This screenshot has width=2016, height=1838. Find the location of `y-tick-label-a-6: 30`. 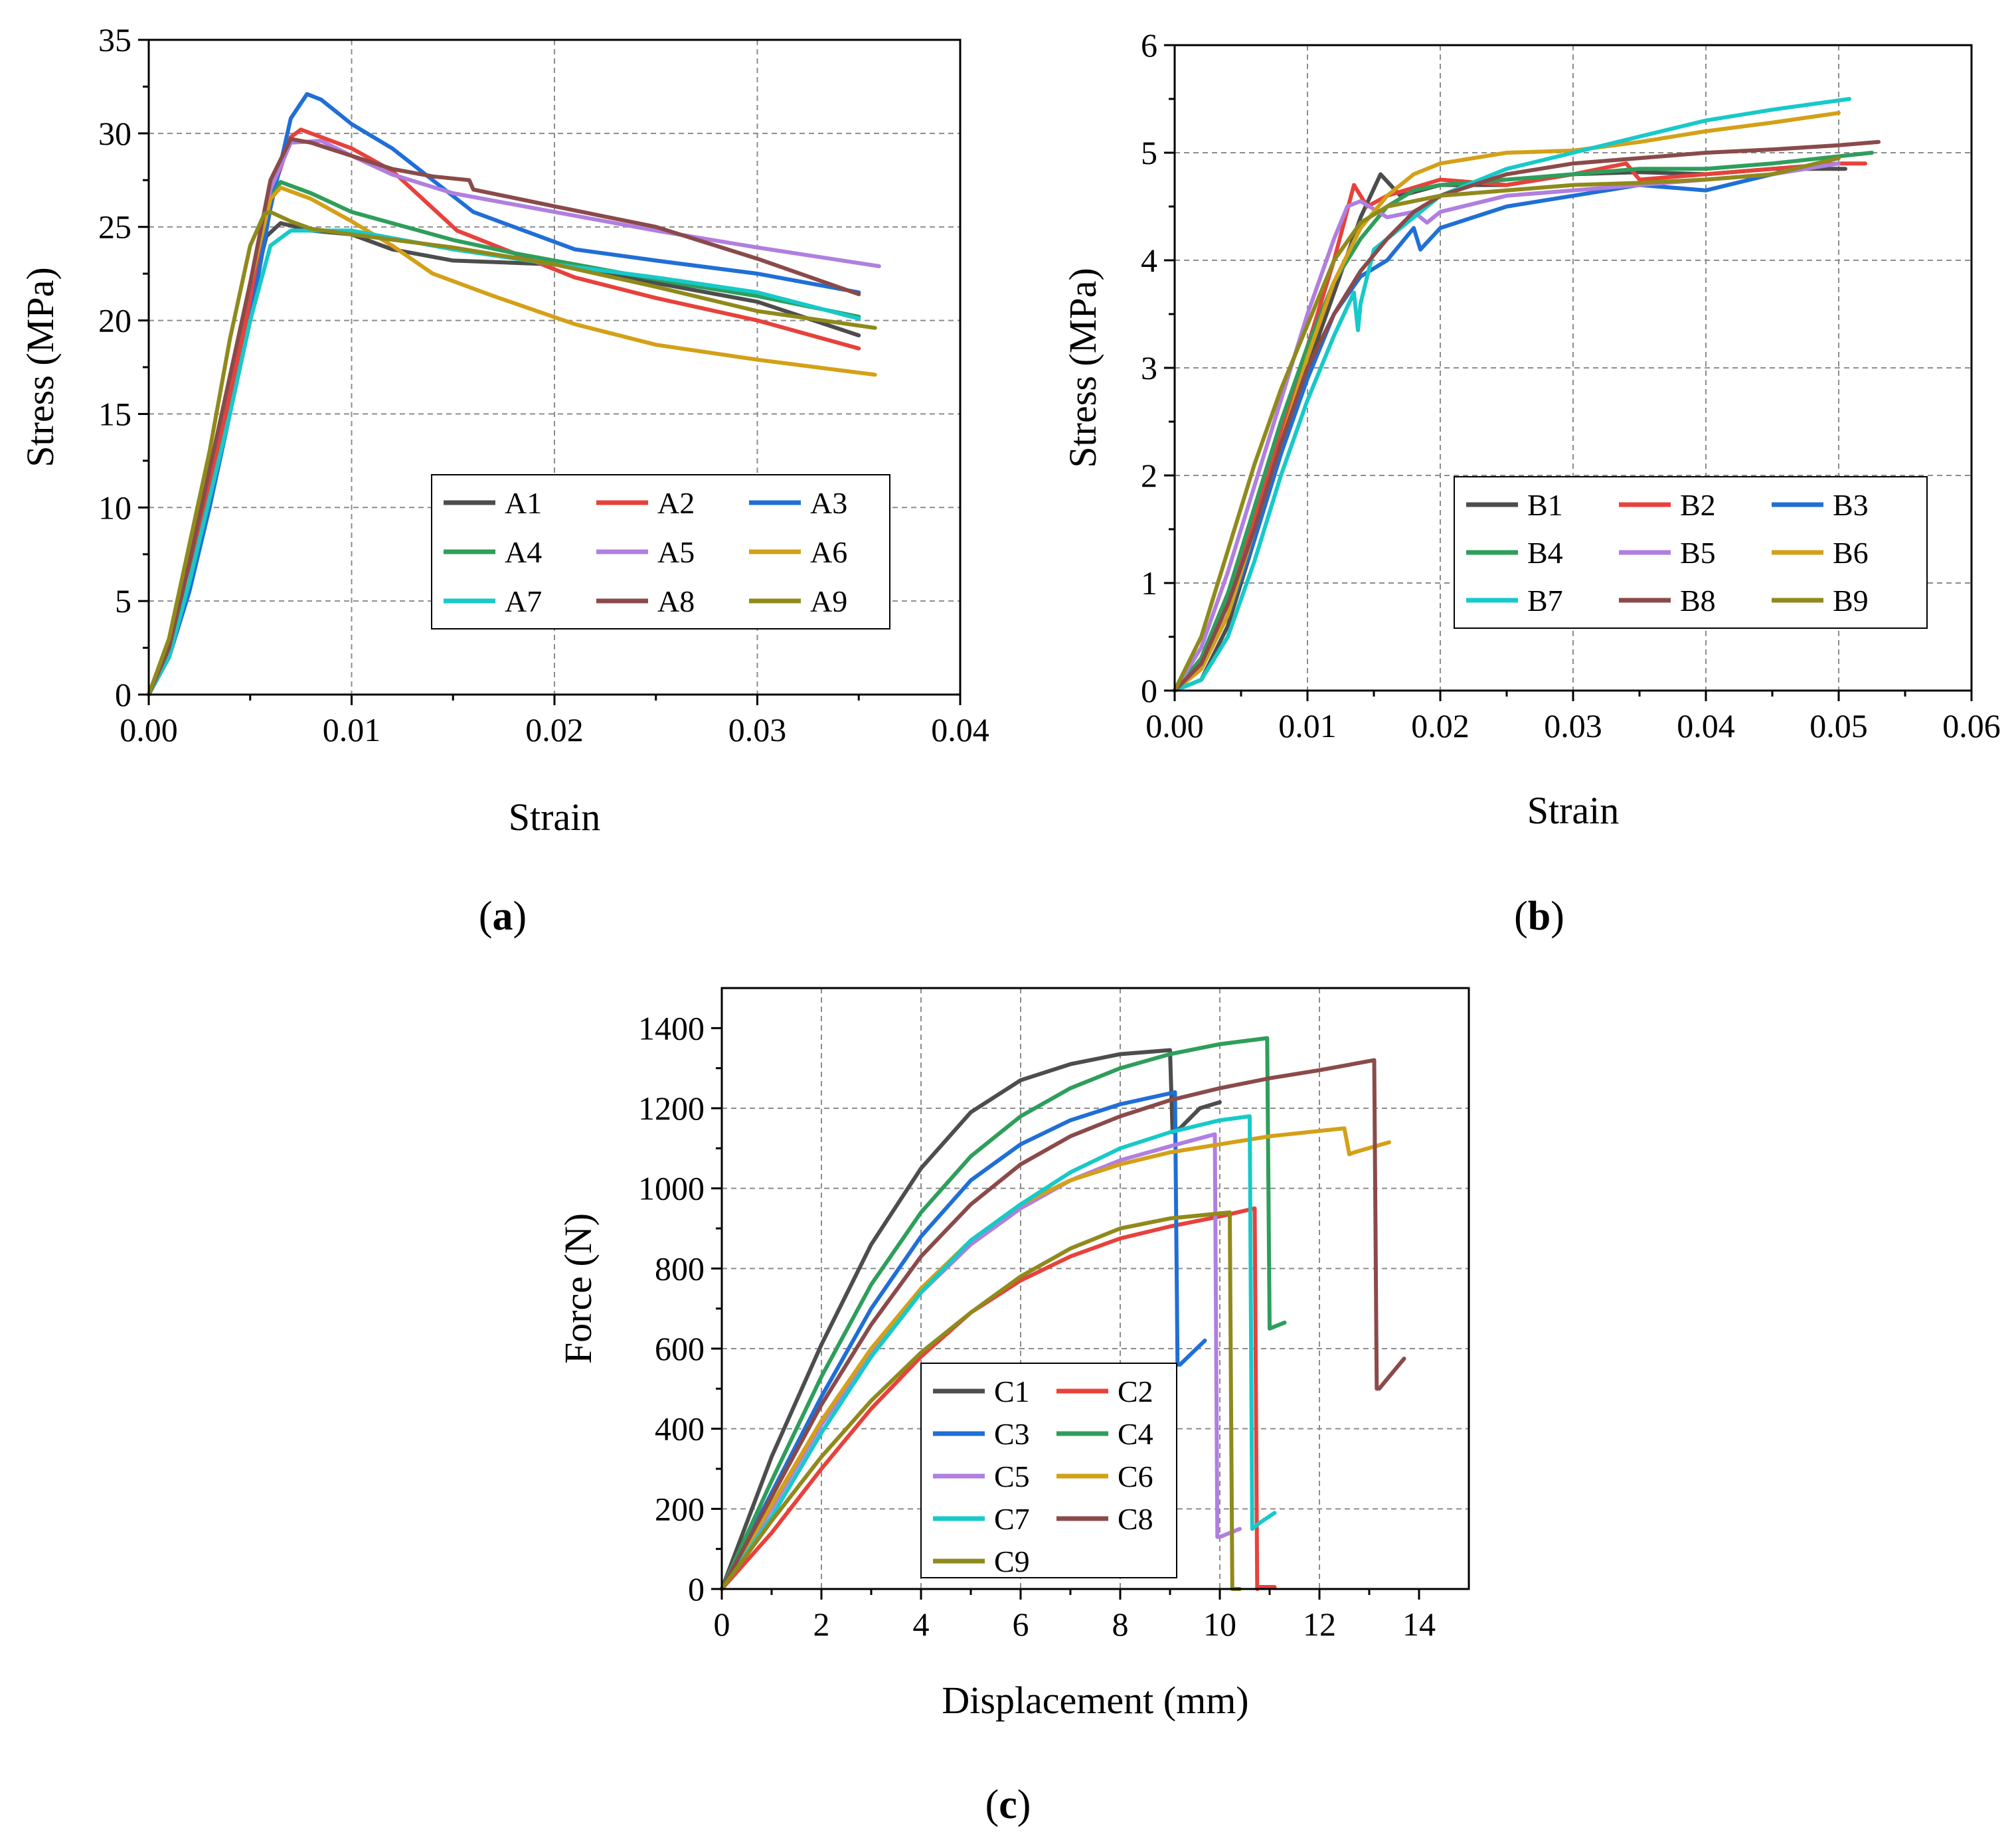

y-tick-label-a-6: 30 is located at coordinates (115, 133).